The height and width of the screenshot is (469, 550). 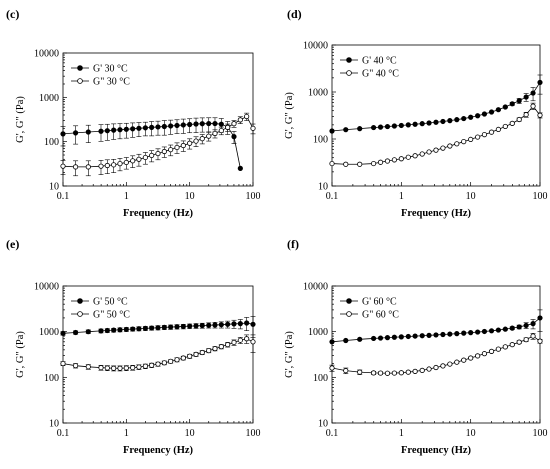 I want to click on panel-label: (f), so click(x=293, y=244).